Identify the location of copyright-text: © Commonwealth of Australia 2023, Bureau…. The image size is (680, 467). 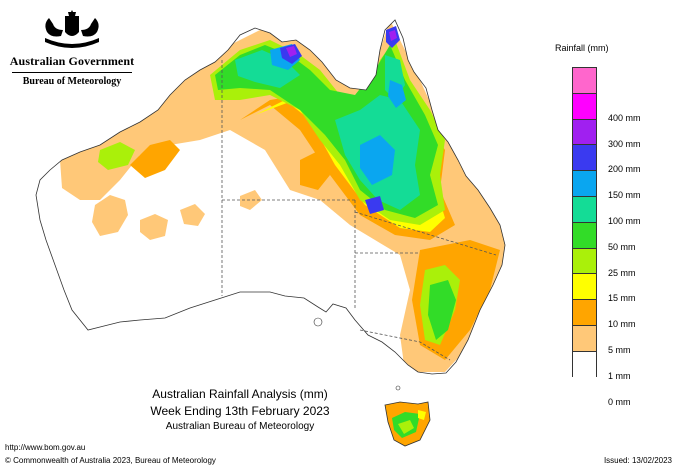
(110, 460).